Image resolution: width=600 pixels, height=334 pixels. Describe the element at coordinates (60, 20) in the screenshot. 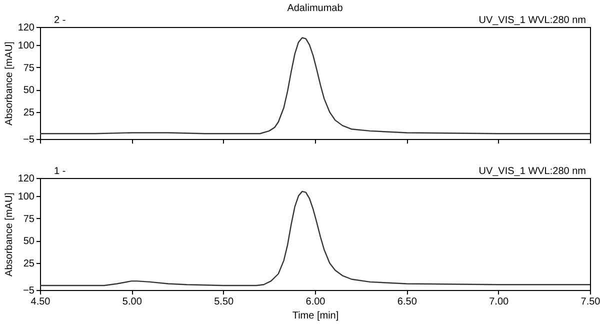

I see `text: 2 -` at that location.